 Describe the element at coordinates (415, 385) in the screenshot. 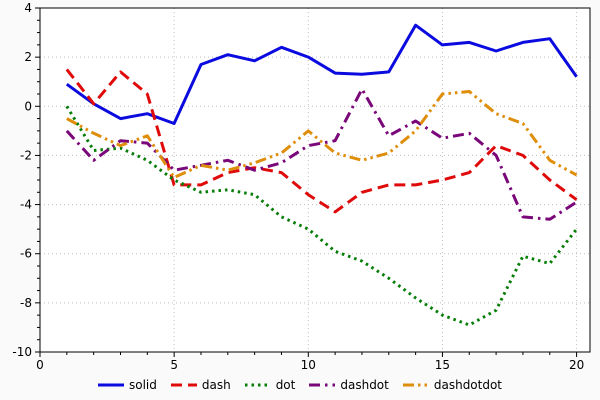

I see `legend-line-sample-dashdotdot` at that location.